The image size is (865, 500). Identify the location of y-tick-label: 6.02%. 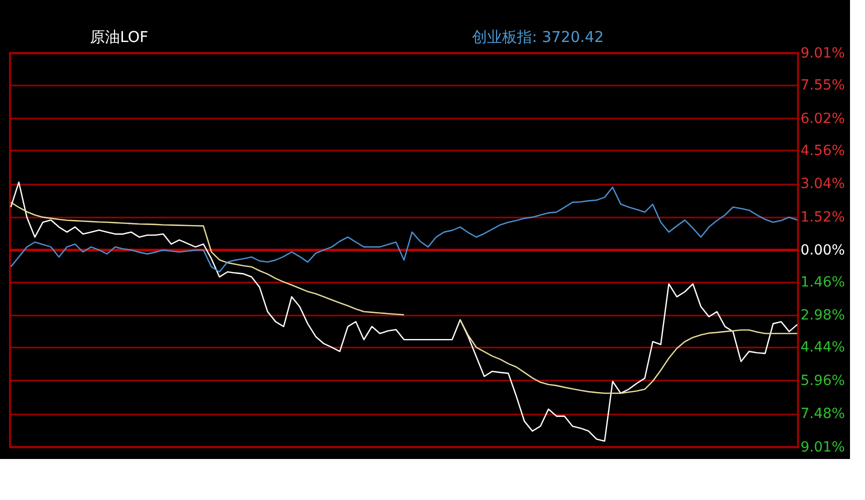
(822, 118).